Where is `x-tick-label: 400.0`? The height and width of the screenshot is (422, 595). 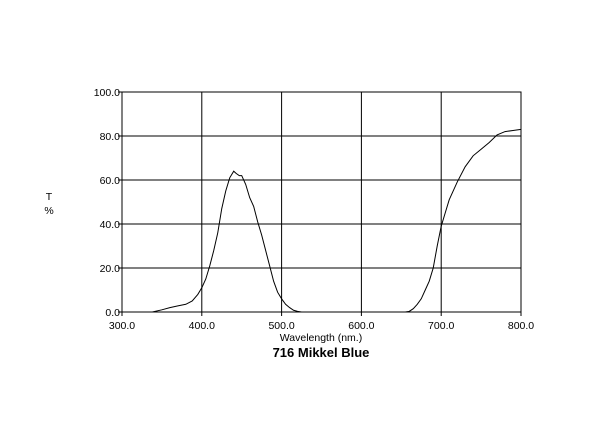 x-tick-label: 400.0 is located at coordinates (202, 326).